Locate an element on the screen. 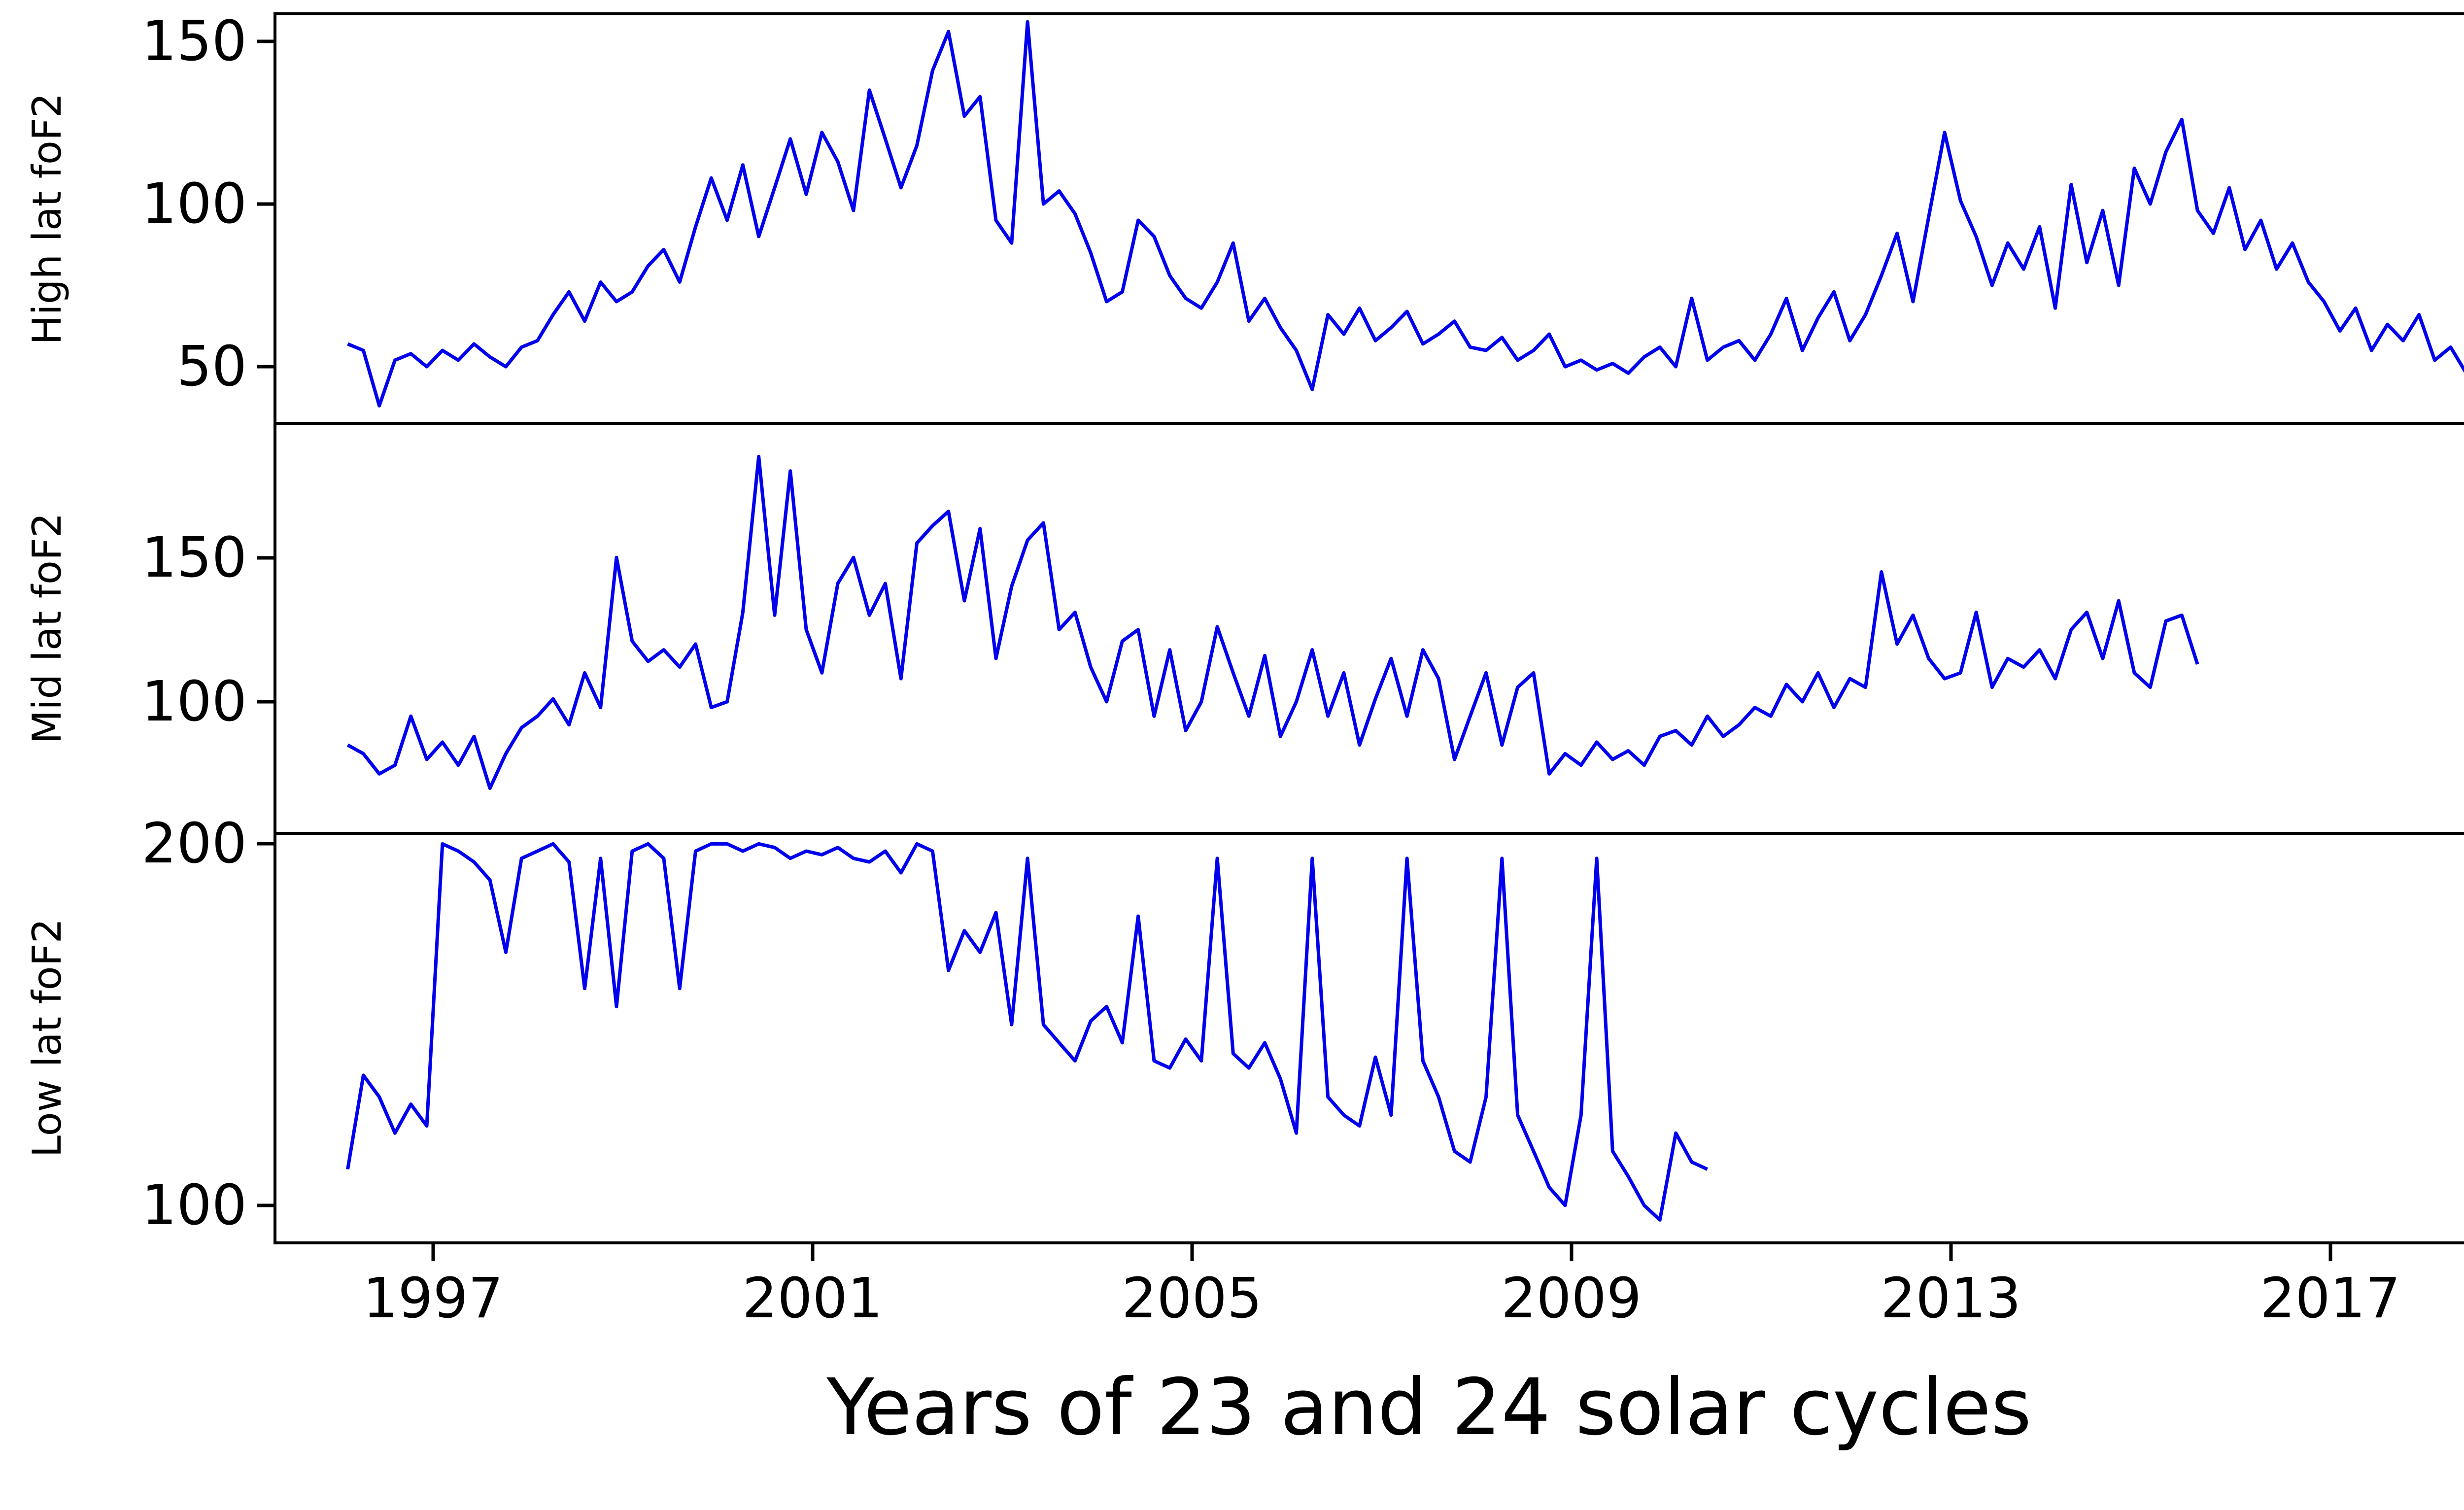 The height and width of the screenshot is (1510, 2464). y-axis-label-high-lat: High lat foF2 is located at coordinates (47, 218).